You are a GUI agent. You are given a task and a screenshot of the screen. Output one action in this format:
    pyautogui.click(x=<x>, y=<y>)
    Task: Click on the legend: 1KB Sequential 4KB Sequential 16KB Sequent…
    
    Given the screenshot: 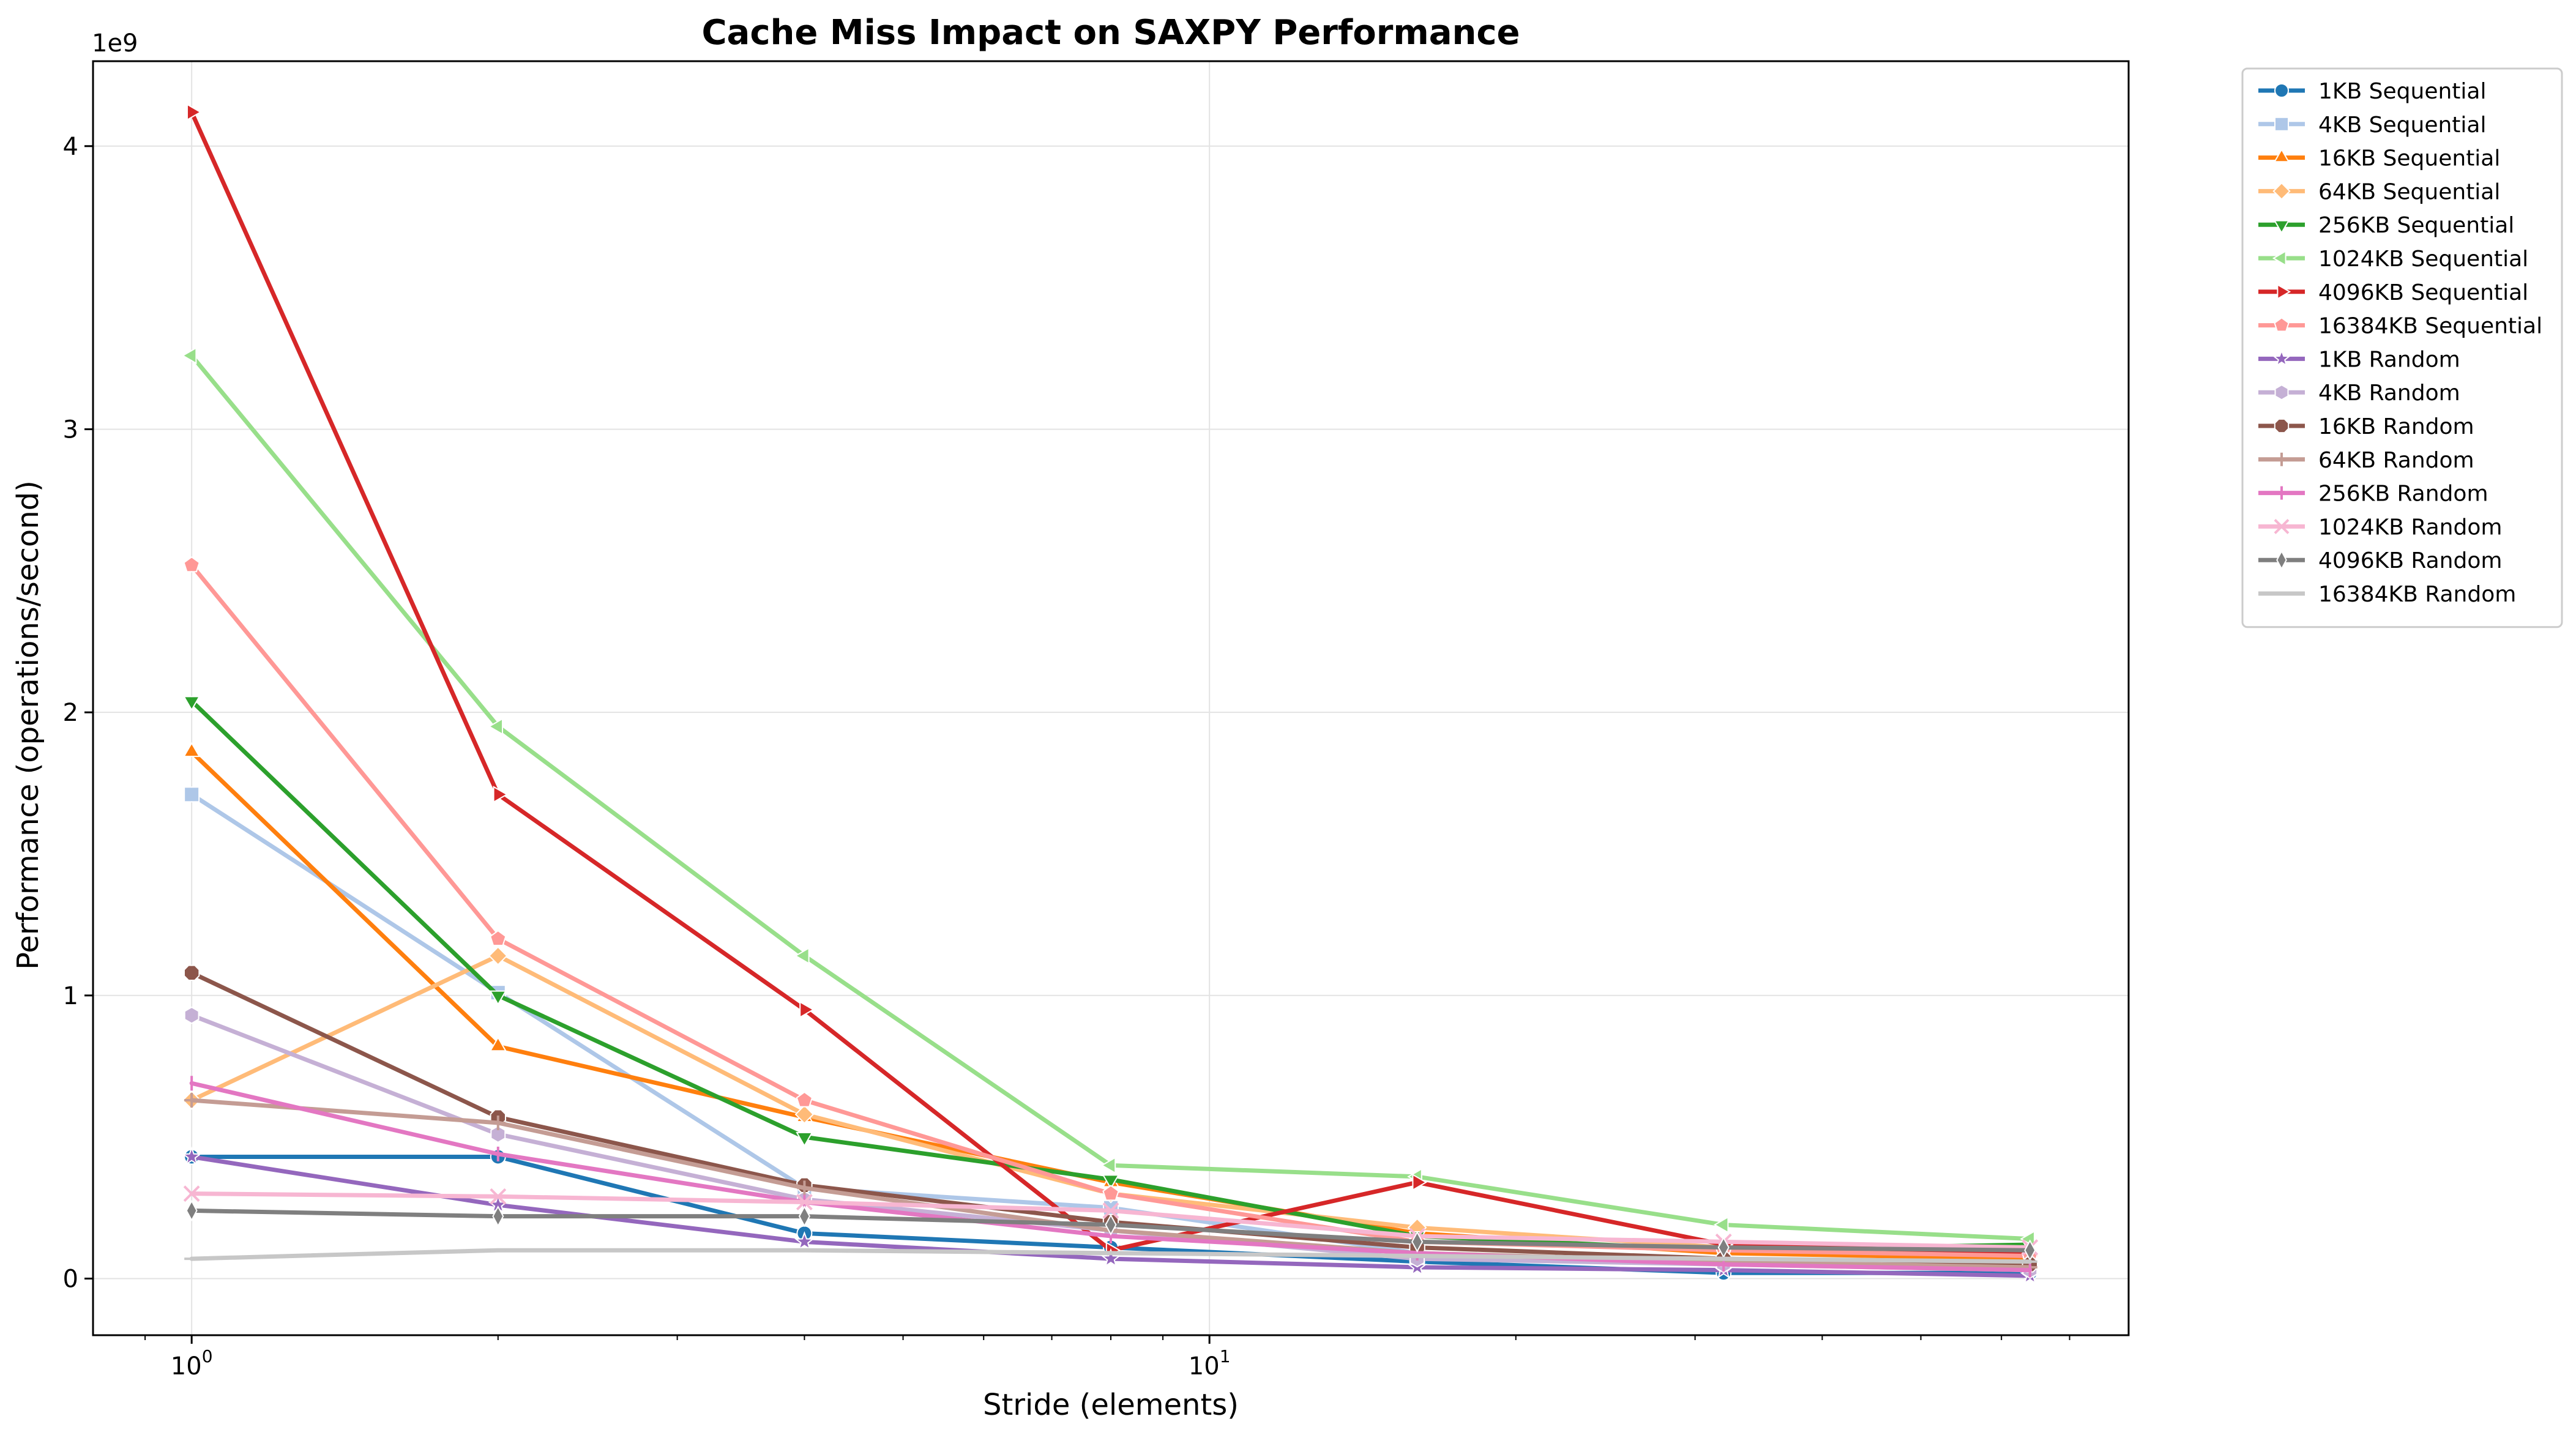 What is the action you would take?
    pyautogui.click(x=2402, y=347)
    